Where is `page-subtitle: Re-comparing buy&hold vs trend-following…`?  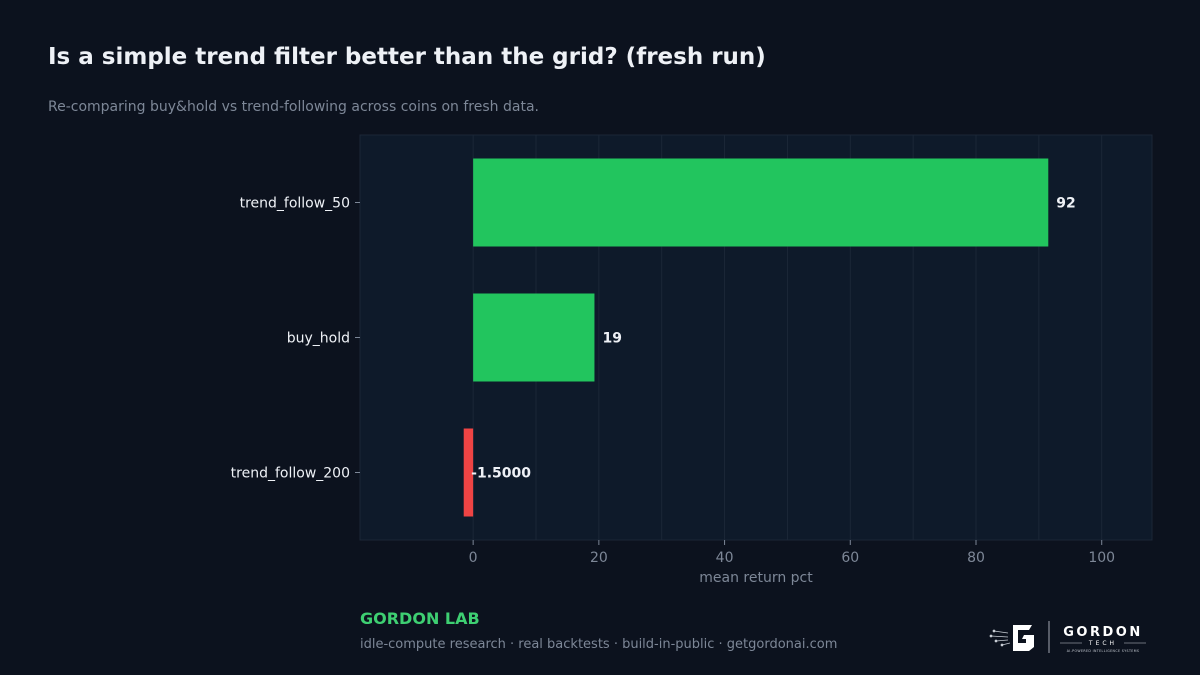
page-subtitle: Re-comparing buy&hold vs trend-following… is located at coordinates (293, 107).